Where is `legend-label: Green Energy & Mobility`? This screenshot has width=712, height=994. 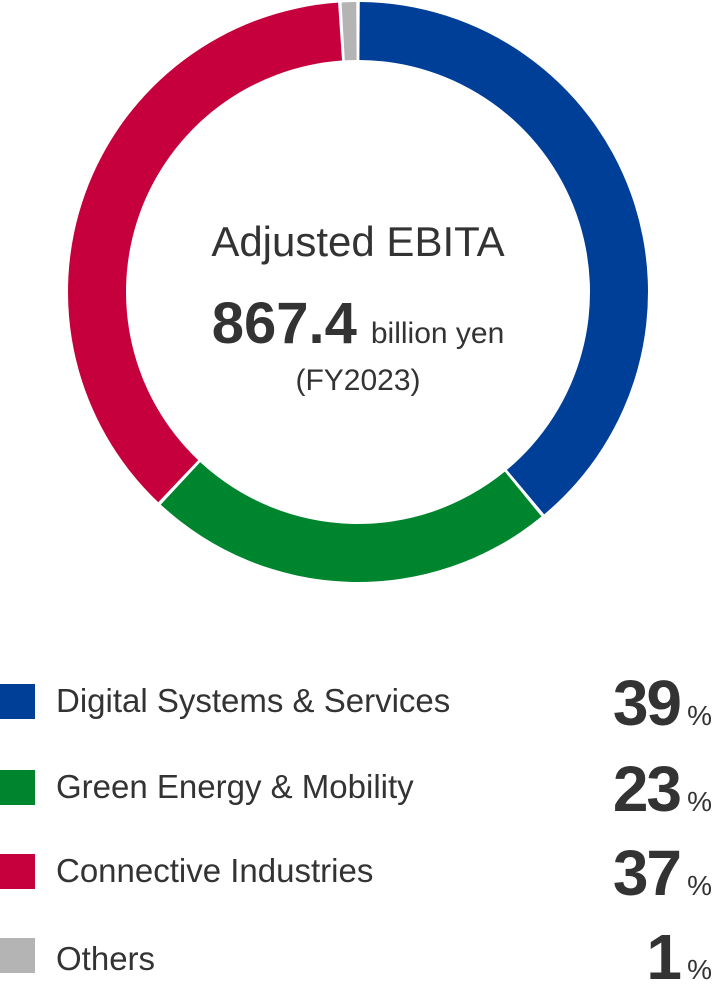
legend-label: Green Energy & Mobility is located at coordinates (235, 786).